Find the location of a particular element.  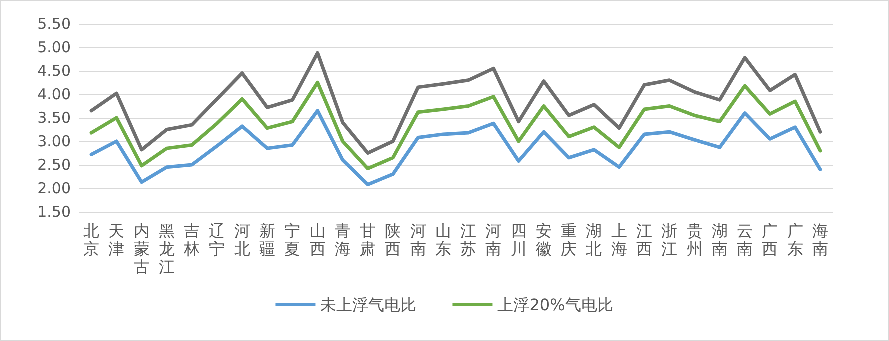

x-tick-label: 黑龙江 is located at coordinates (166, 249).